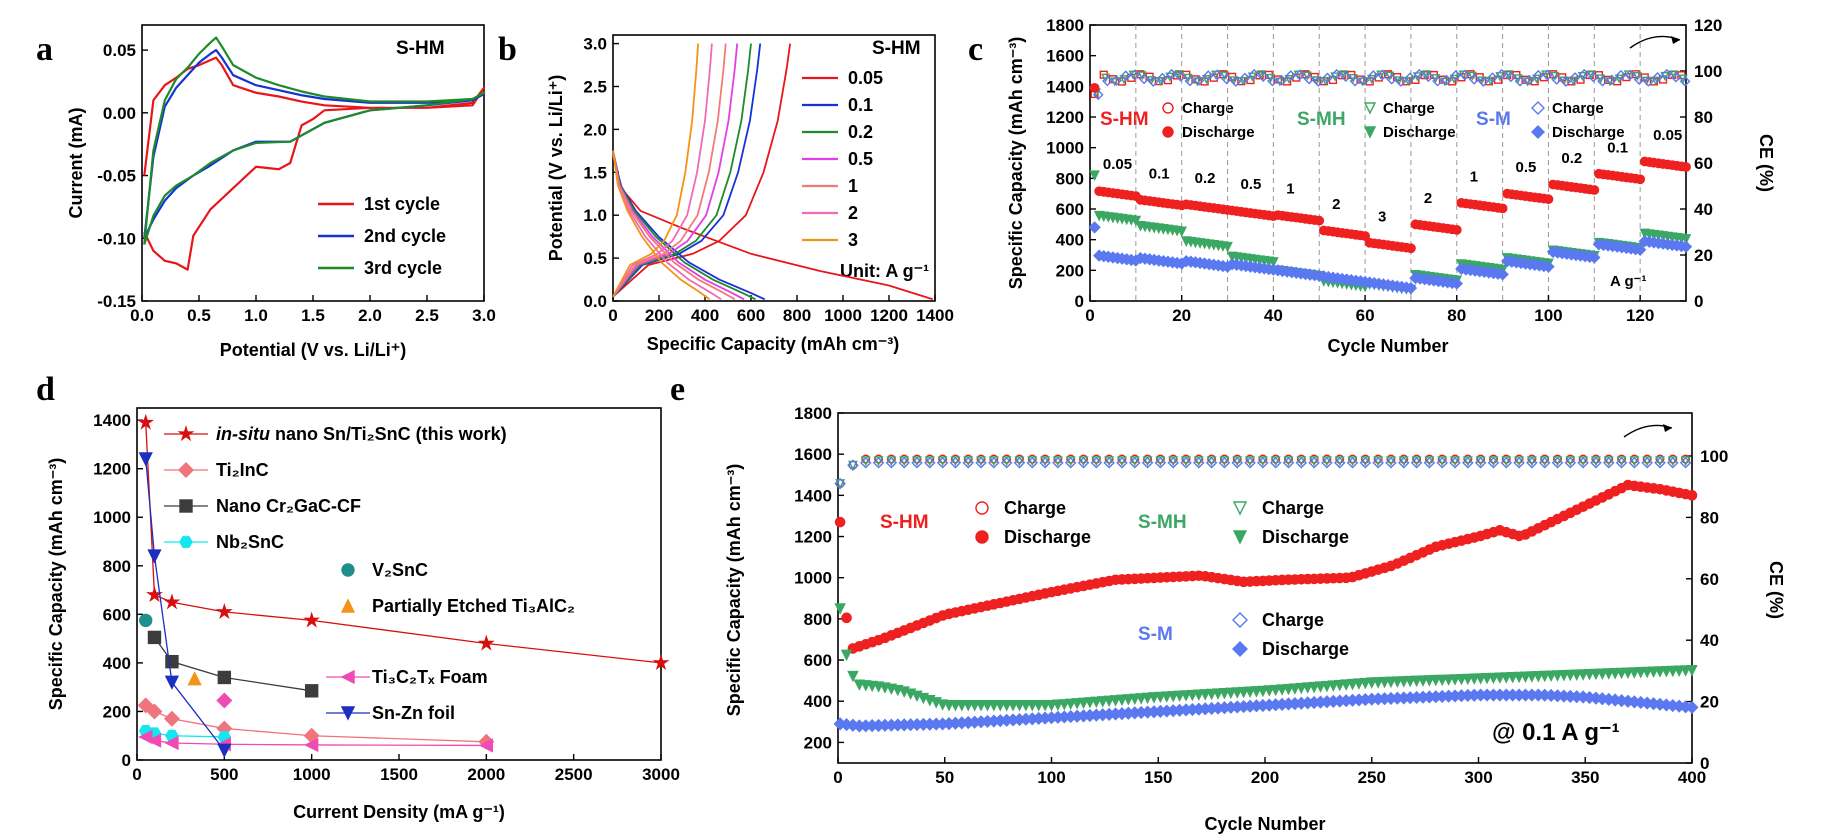 The image size is (1833, 838). What do you see at coordinates (773, 344) in the screenshot?
I see `panel-b-xlabel: Specific Capacity (mAh cm⁻³)` at bounding box center [773, 344].